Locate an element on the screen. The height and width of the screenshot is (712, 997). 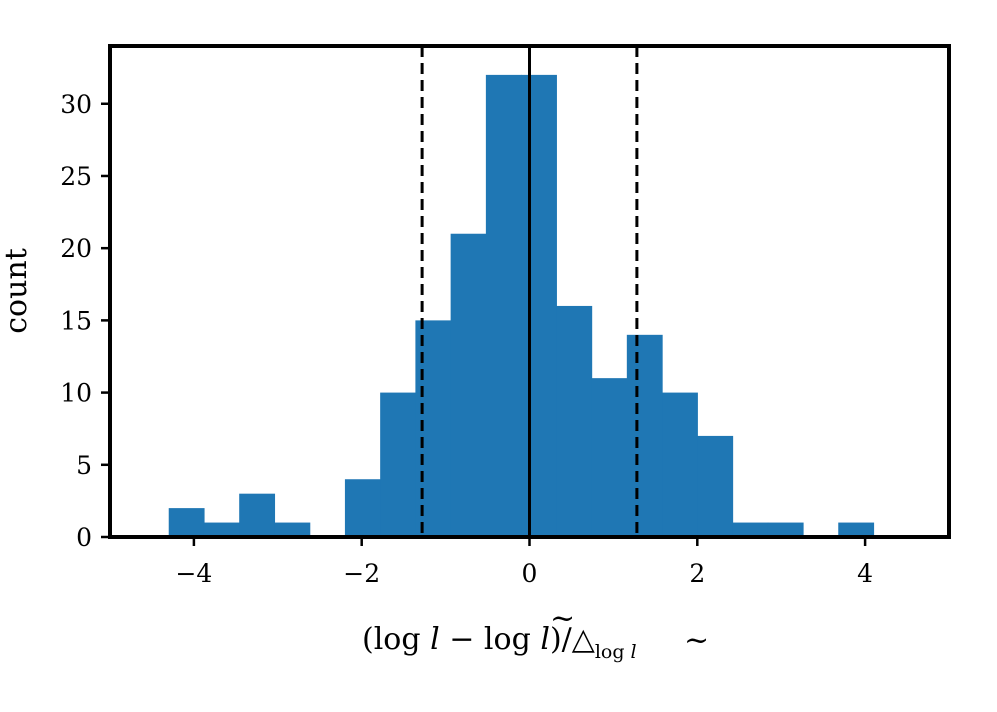
x-axis-ticks: −4 −2 0 2 4 is located at coordinates (524, 562).